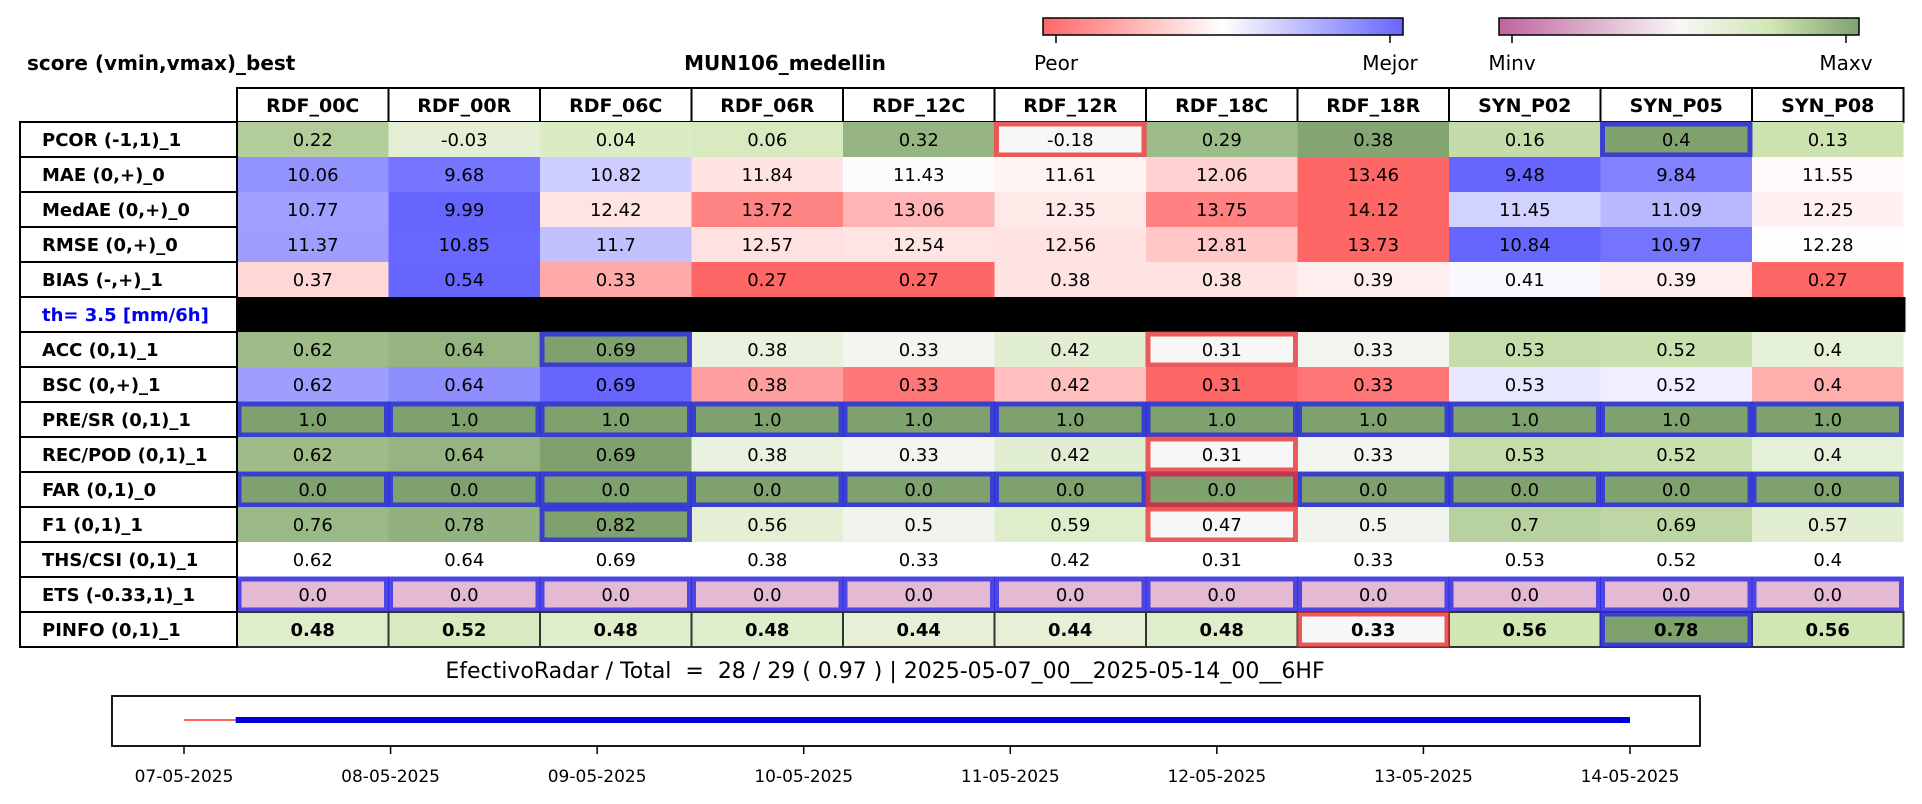 Image resolution: width=1922 pixels, height=804 pixels. What do you see at coordinates (1070, 245) in the screenshot?
I see `cell-value: 12.56` at bounding box center [1070, 245].